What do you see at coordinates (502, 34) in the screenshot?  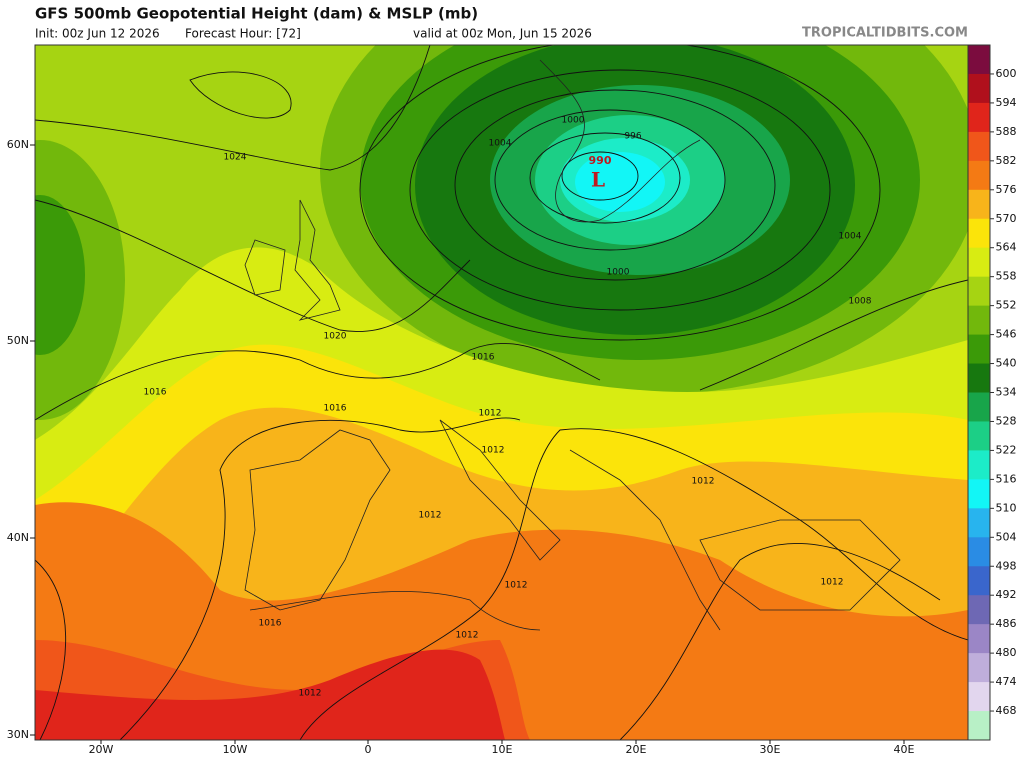 I see `valid-time: valid at 00z Mon, Jun 15 2026` at bounding box center [502, 34].